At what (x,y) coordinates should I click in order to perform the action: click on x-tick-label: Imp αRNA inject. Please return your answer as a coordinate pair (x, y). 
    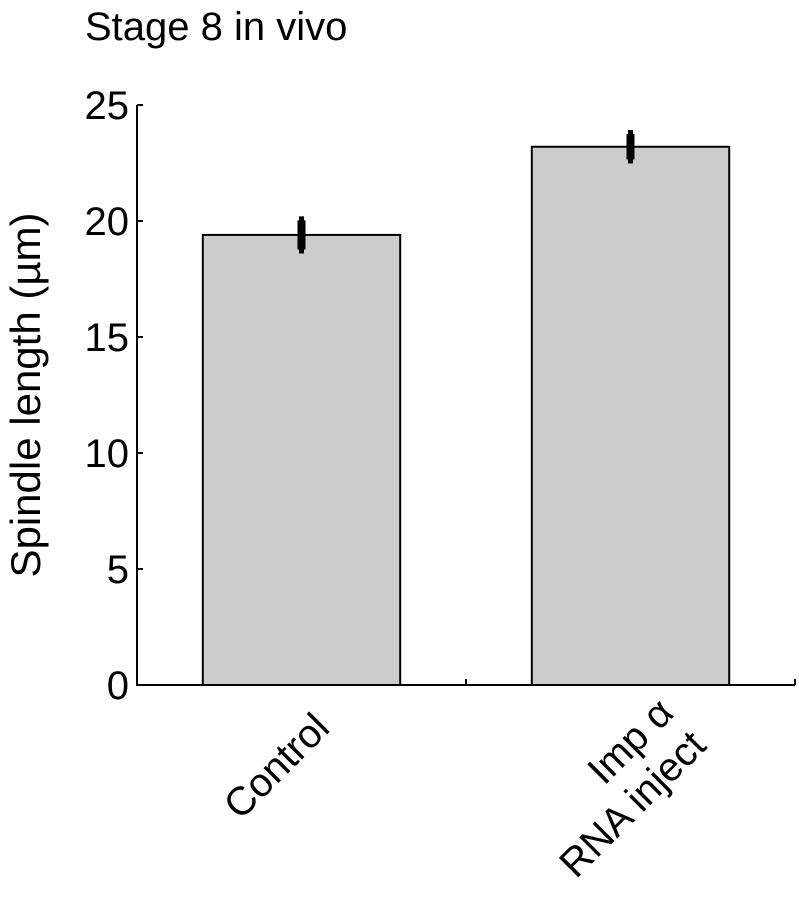
    Looking at the image, I should click on (617, 788).